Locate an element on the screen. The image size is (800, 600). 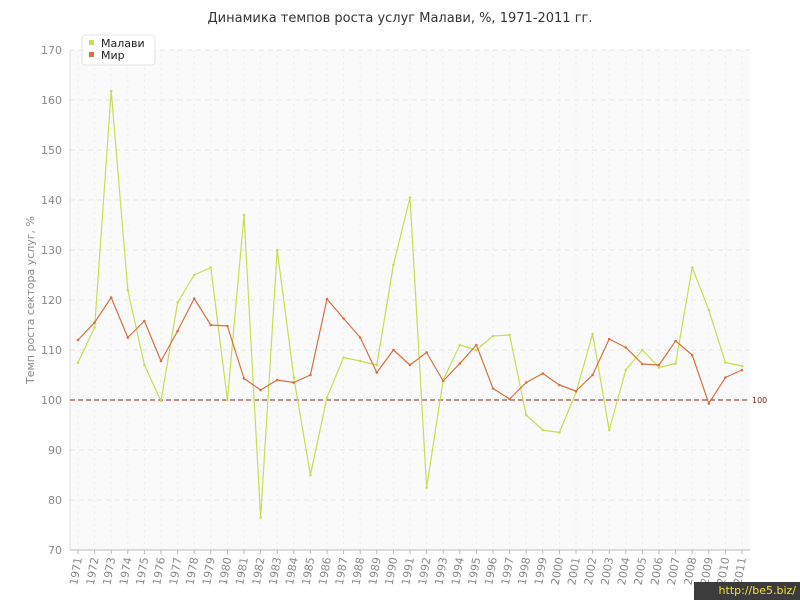
x-tick-label: 1996 is located at coordinates (491, 571).